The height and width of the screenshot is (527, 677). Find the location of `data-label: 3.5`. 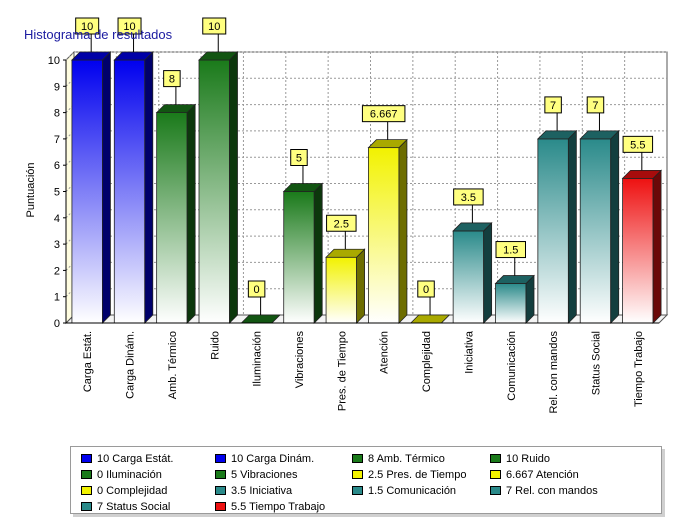

data-label: 3.5 is located at coordinates (468, 198).